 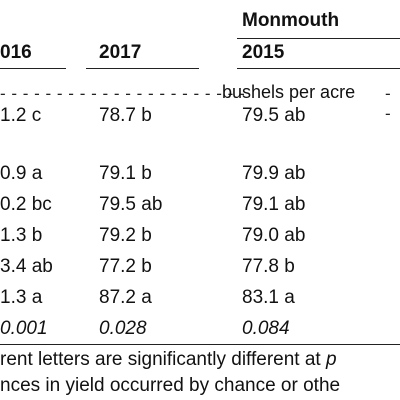 What do you see at coordinates (291, 20) in the screenshot?
I see `location-header: Monmouth` at bounding box center [291, 20].